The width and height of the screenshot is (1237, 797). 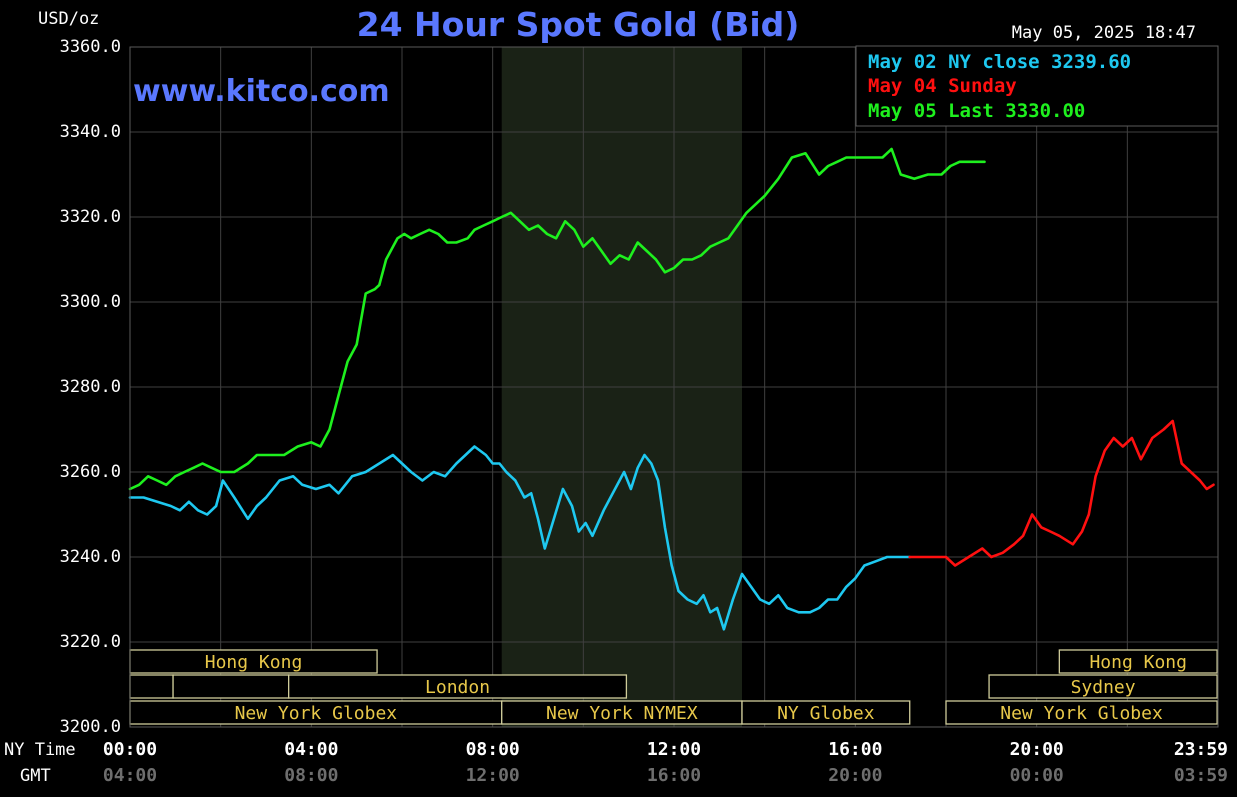 What do you see at coordinates (999, 62) in the screenshot?
I see `legend-entry-ny-close: May 02 NY close 3239.60` at bounding box center [999, 62].